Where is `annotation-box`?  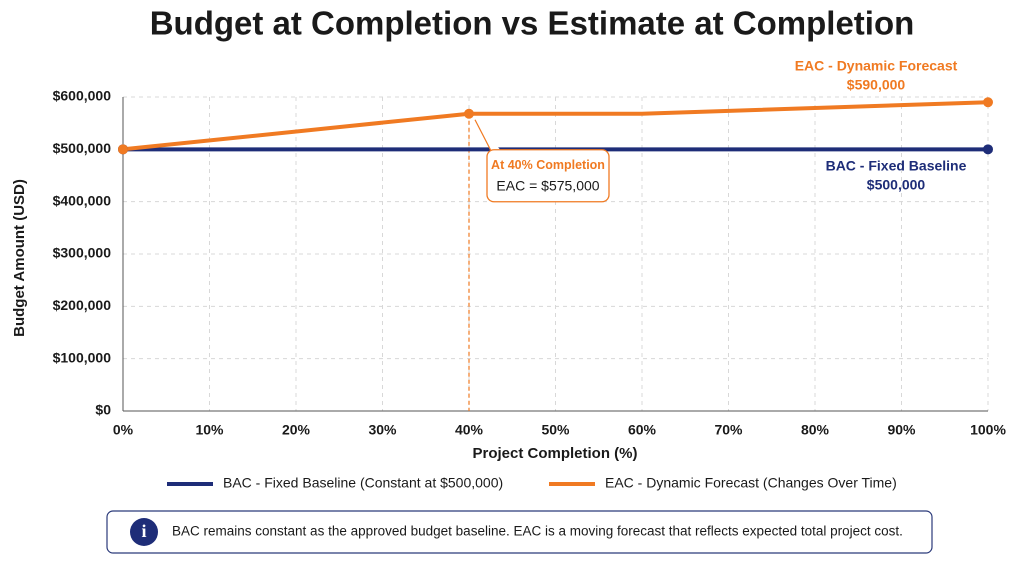
annotation-box is located at coordinates (548, 176).